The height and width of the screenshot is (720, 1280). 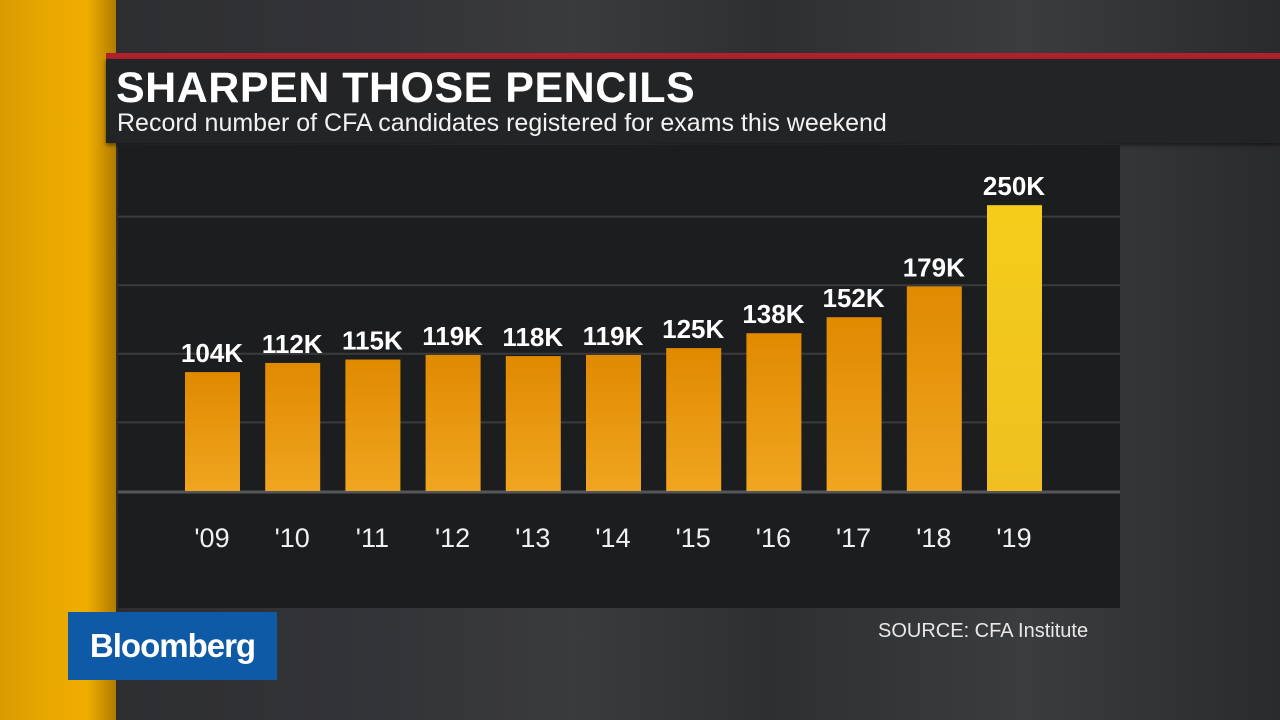 What do you see at coordinates (532, 337) in the screenshot?
I see `data-label: 118K` at bounding box center [532, 337].